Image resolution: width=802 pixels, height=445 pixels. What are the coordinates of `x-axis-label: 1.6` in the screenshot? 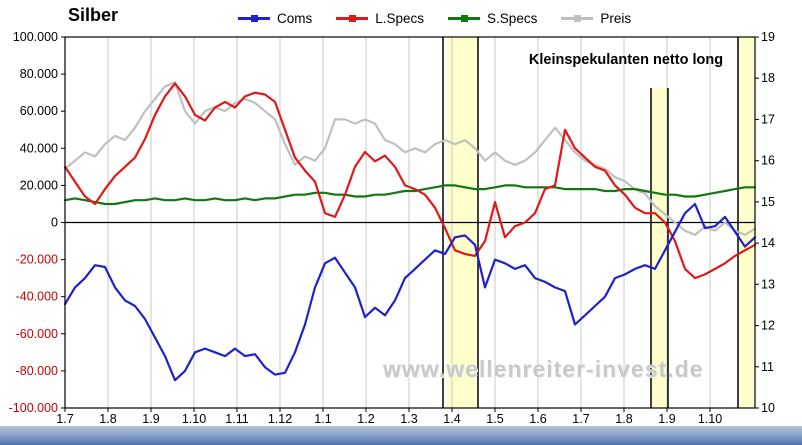 It's located at (537, 419).